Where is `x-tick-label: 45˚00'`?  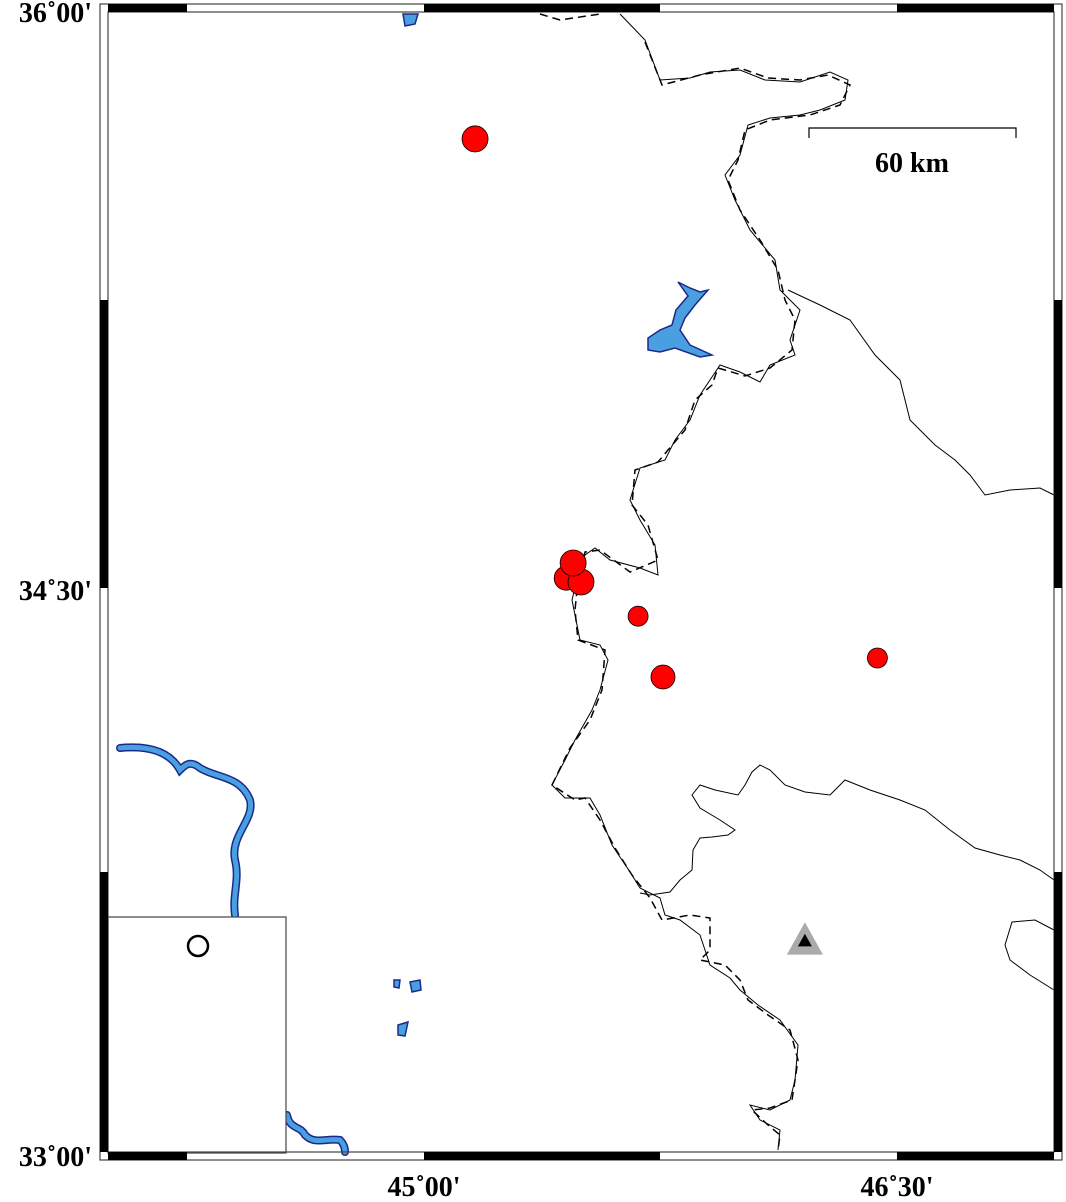 x-tick-label: 45˚00' is located at coordinates (423, 1187).